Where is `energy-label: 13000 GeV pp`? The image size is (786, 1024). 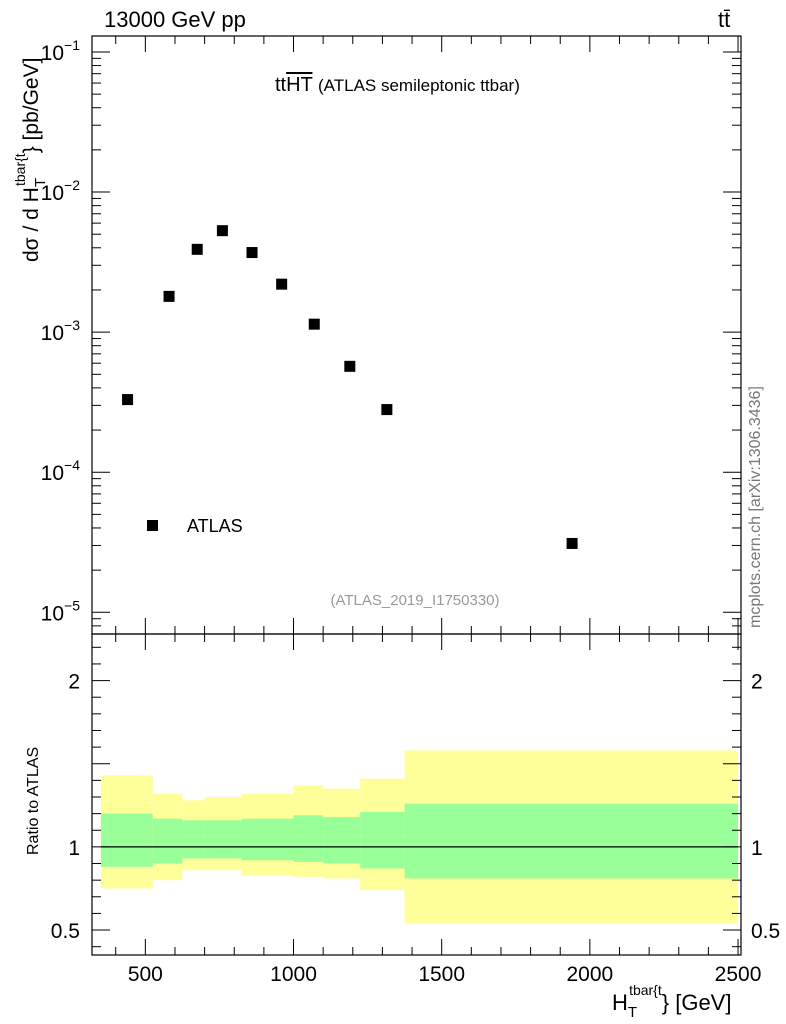
energy-label: 13000 GeV pp is located at coordinates (175, 19).